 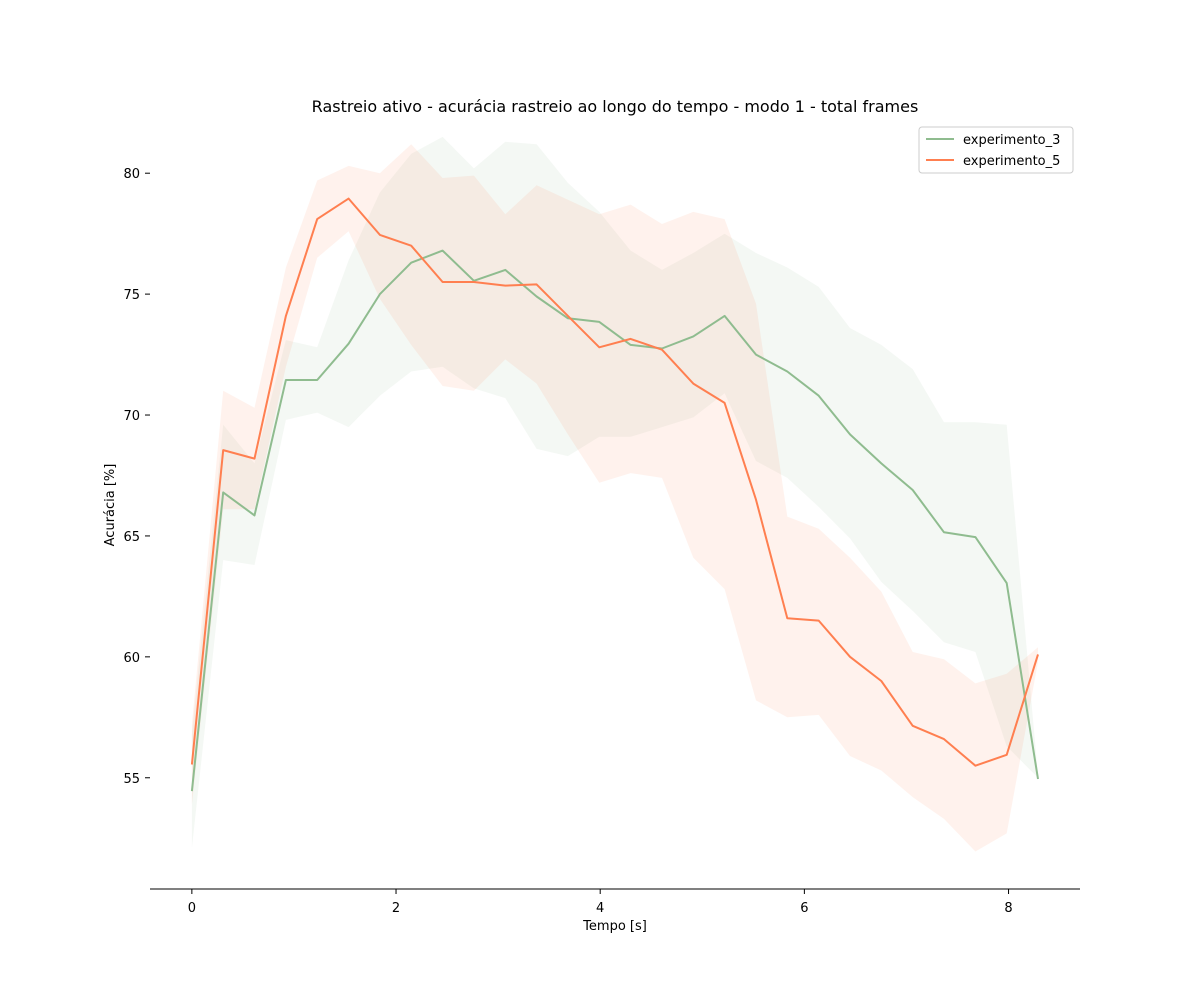 What do you see at coordinates (131, 779) in the screenshot?
I see `y-tick-label: 55` at bounding box center [131, 779].